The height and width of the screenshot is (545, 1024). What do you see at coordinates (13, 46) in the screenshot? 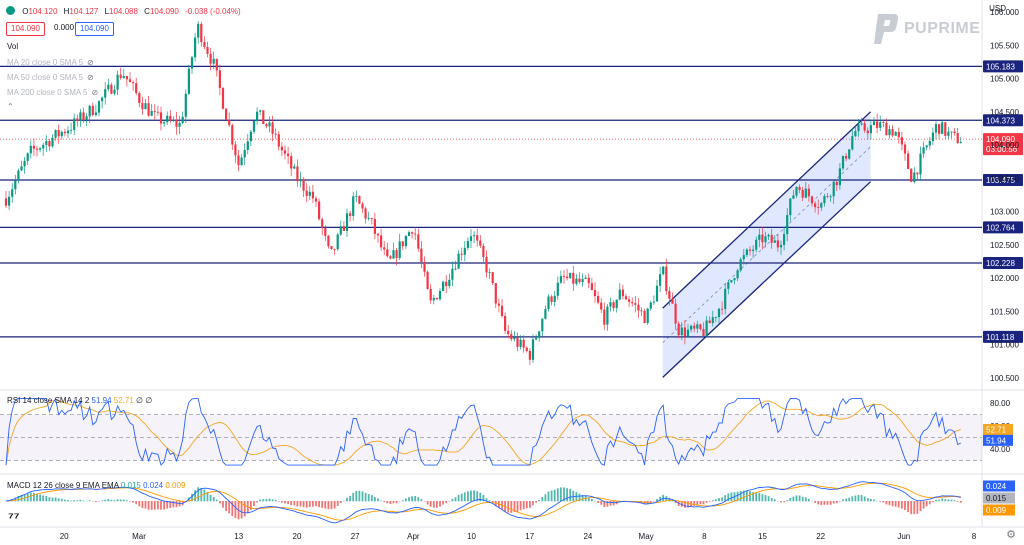
I see `legend-vol: Vol` at bounding box center [13, 46].